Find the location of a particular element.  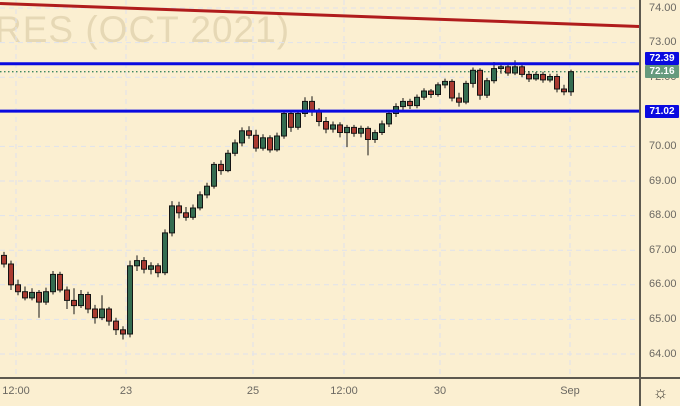

price-tick-label: 70.00 is located at coordinates (663, 145).